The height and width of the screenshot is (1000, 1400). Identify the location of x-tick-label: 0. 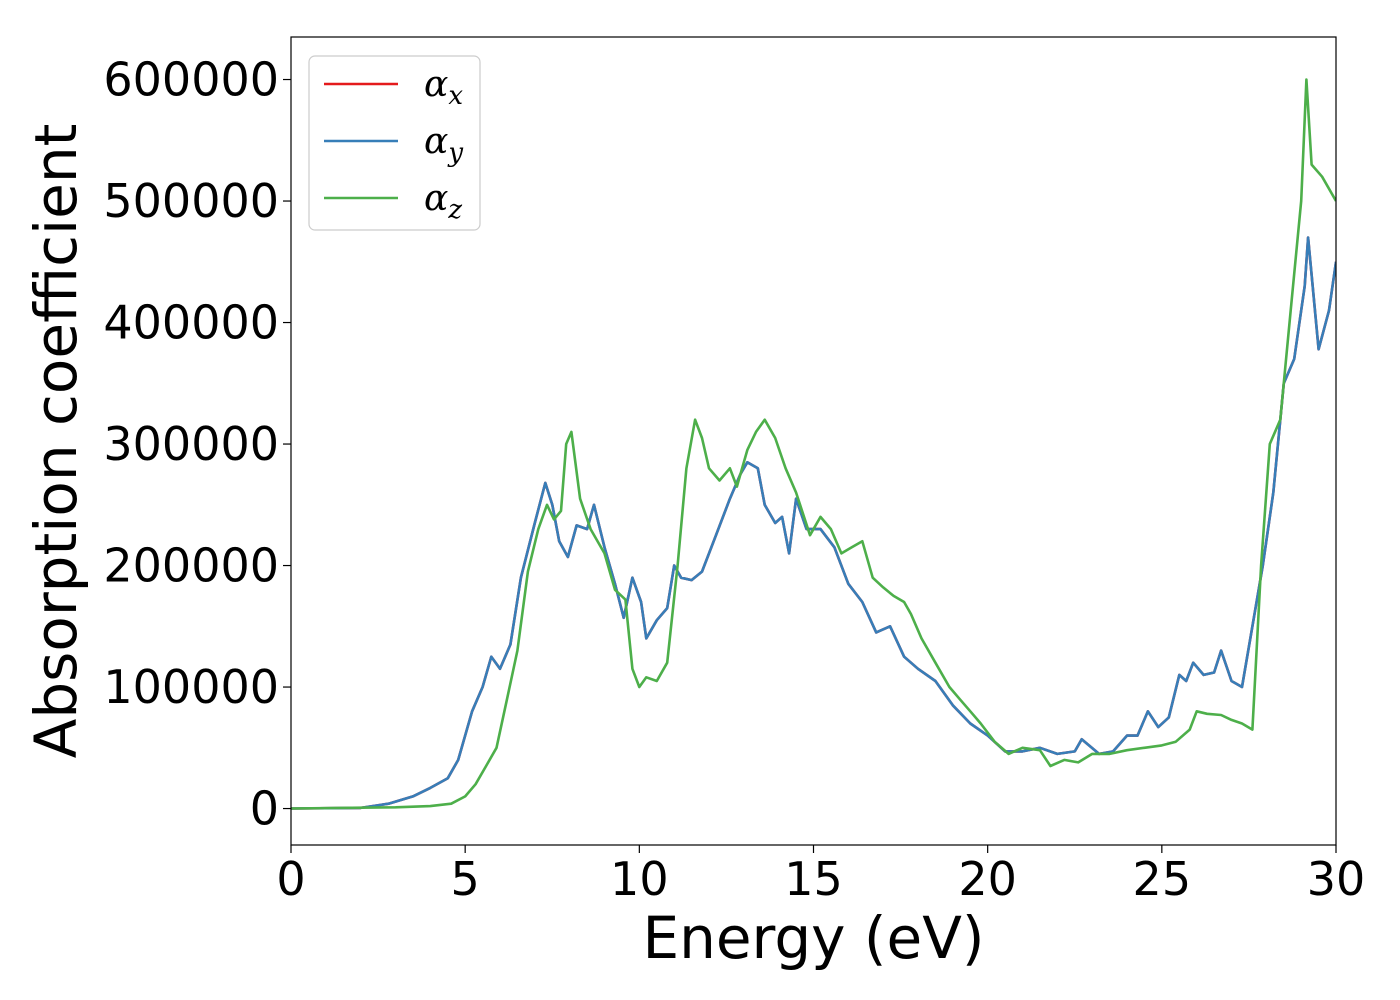
(290, 879).